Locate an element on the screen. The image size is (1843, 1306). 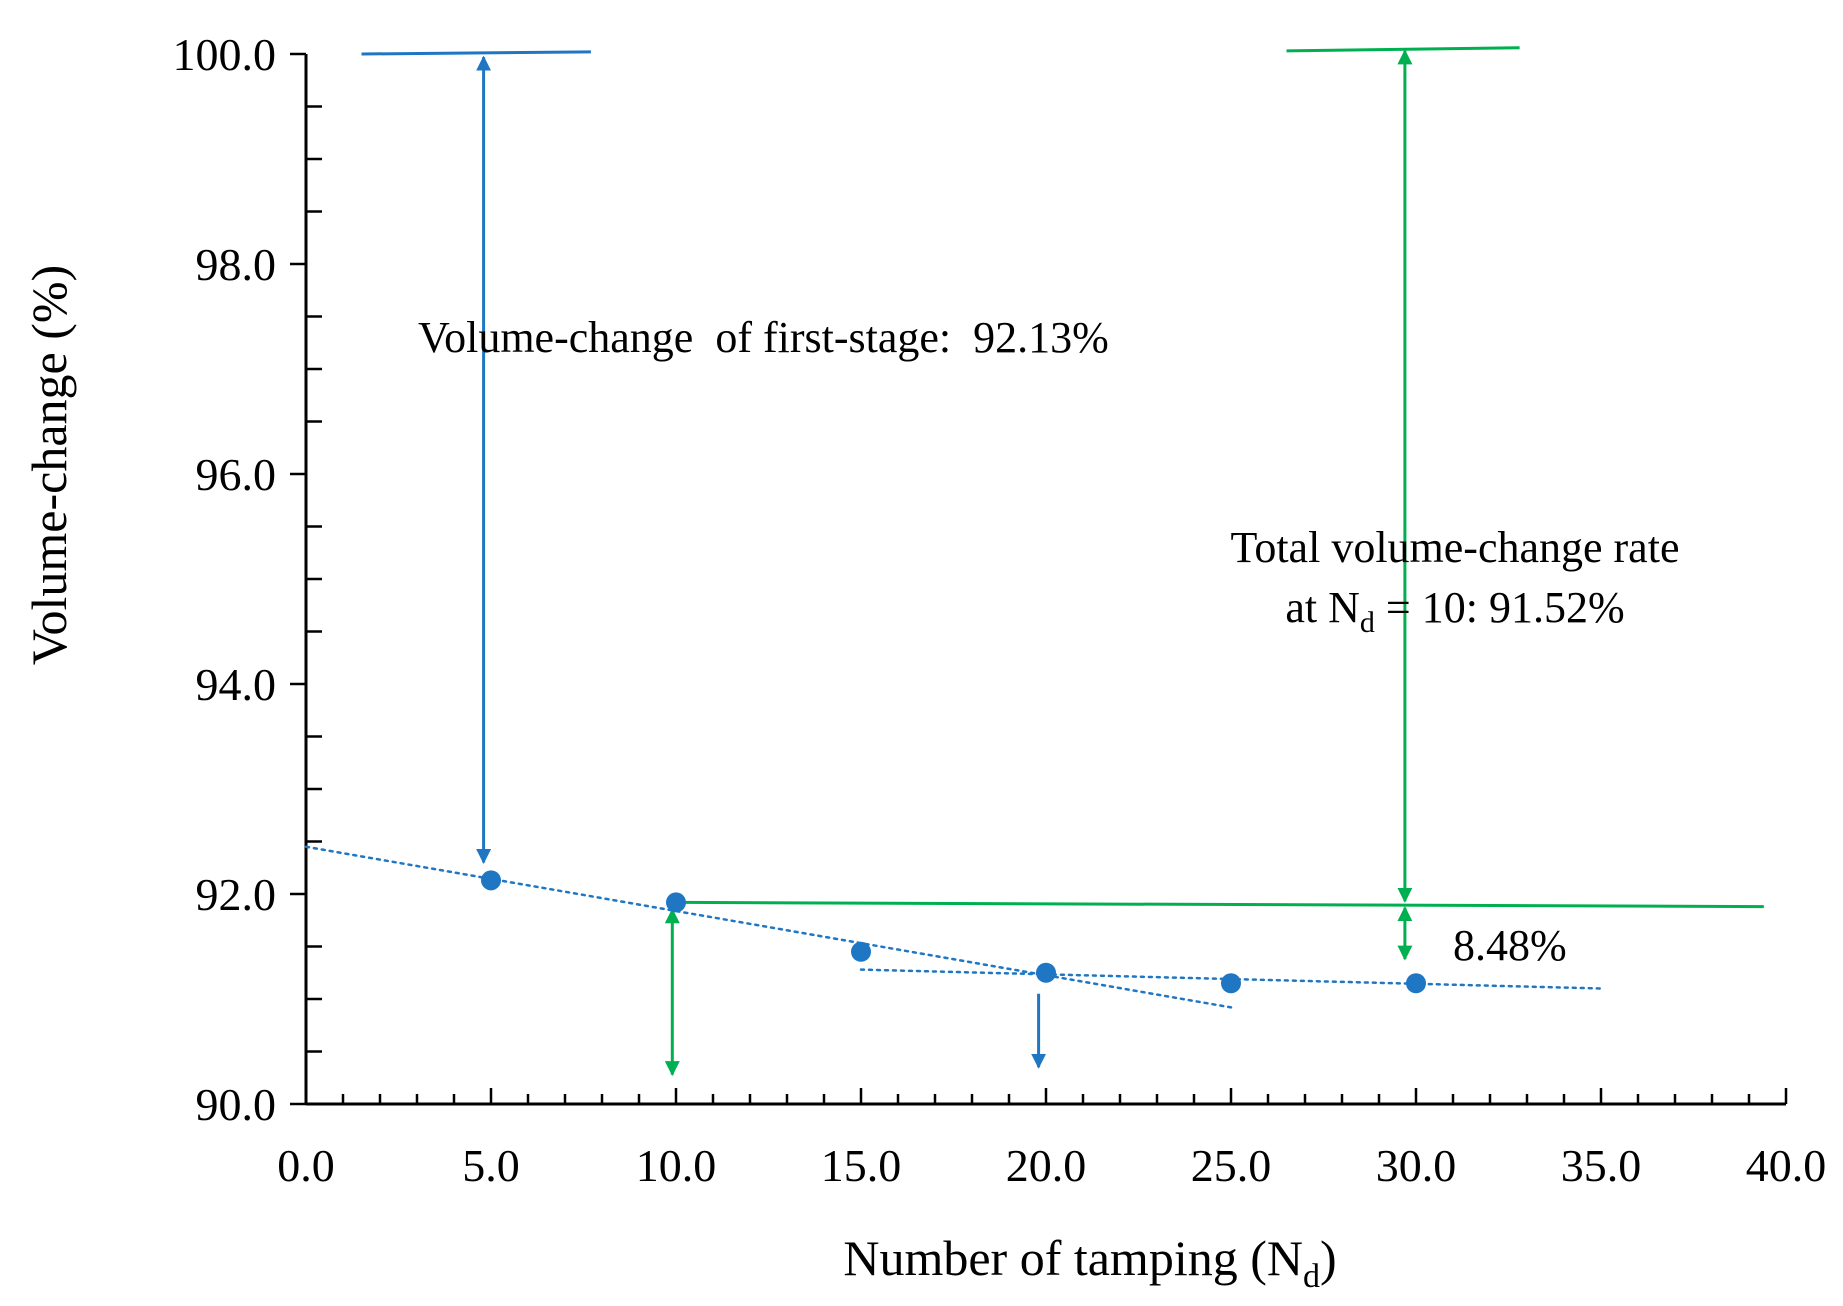
x-tick-label: 35.0 is located at coordinates (1601, 1165).